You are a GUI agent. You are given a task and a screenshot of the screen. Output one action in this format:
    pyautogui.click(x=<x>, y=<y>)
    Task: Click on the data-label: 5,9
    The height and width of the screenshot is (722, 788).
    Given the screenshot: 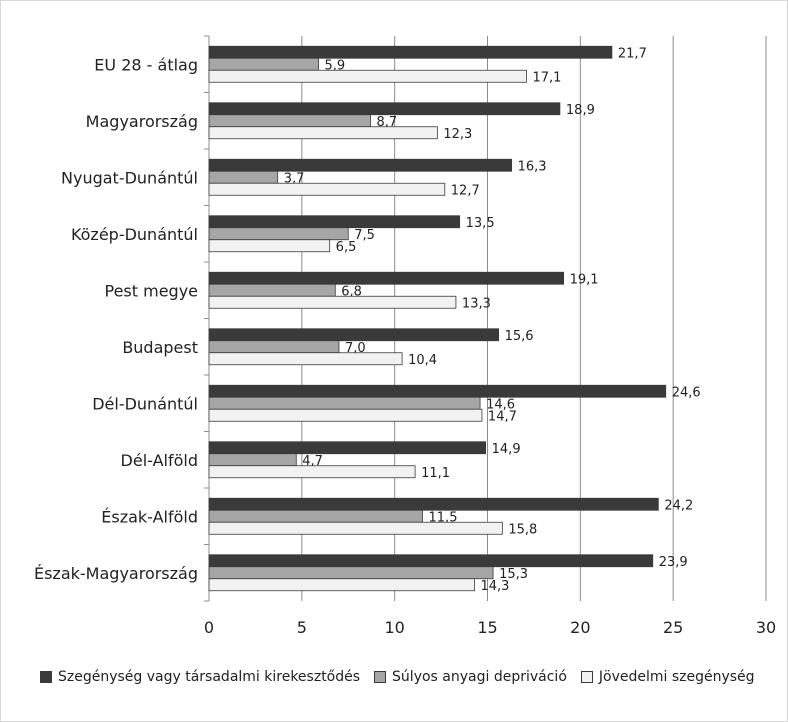 What is the action you would take?
    pyautogui.click(x=335, y=65)
    